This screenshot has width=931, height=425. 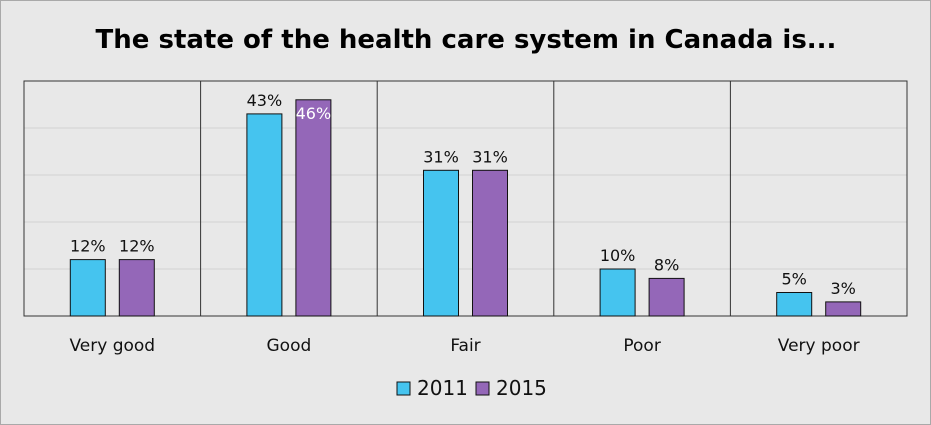 I want to click on category-label: Very good, so click(x=112, y=346).